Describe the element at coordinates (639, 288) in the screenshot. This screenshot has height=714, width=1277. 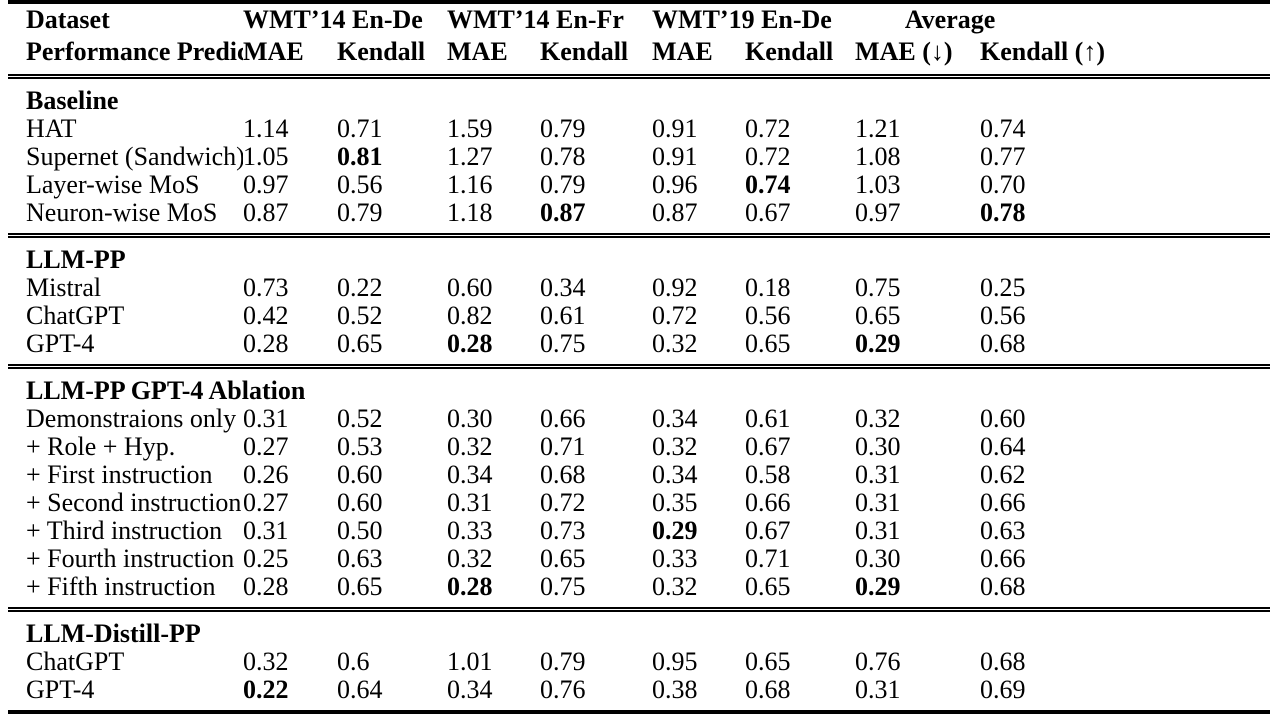
I see `table-row: Mistral 0.73 0.22 0.60 0.34 0.92 0.18 0.75 0.25` at that location.